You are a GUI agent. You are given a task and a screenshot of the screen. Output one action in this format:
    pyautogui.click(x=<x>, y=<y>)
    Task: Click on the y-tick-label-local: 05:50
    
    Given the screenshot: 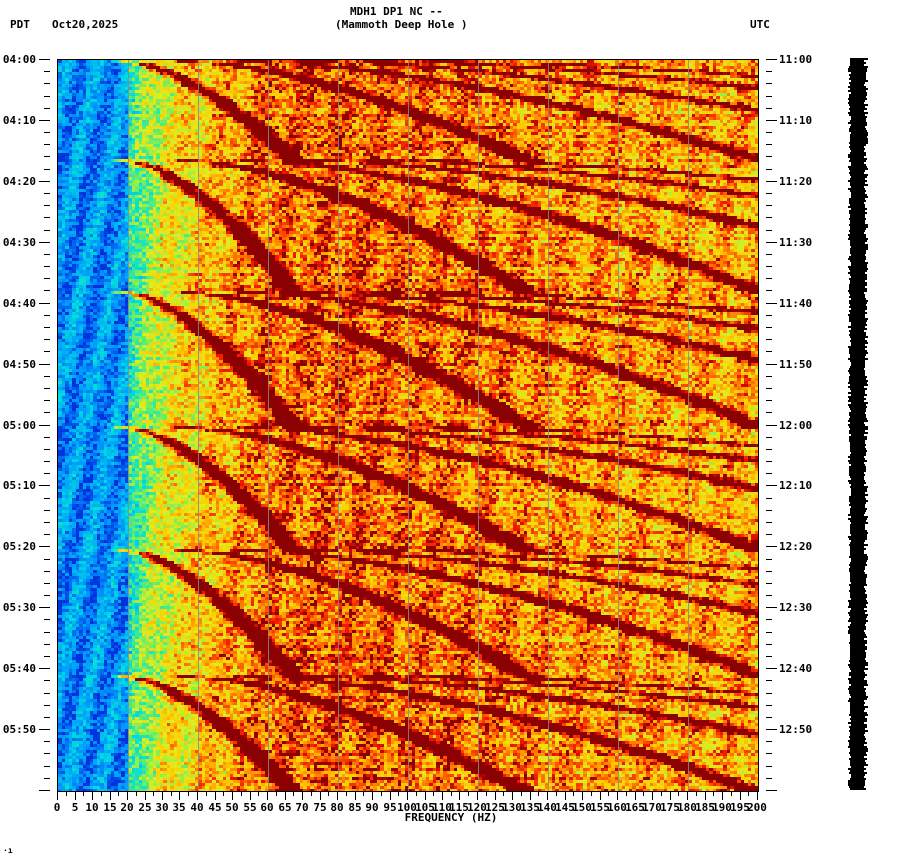 What is the action you would take?
    pyautogui.click(x=19, y=729)
    